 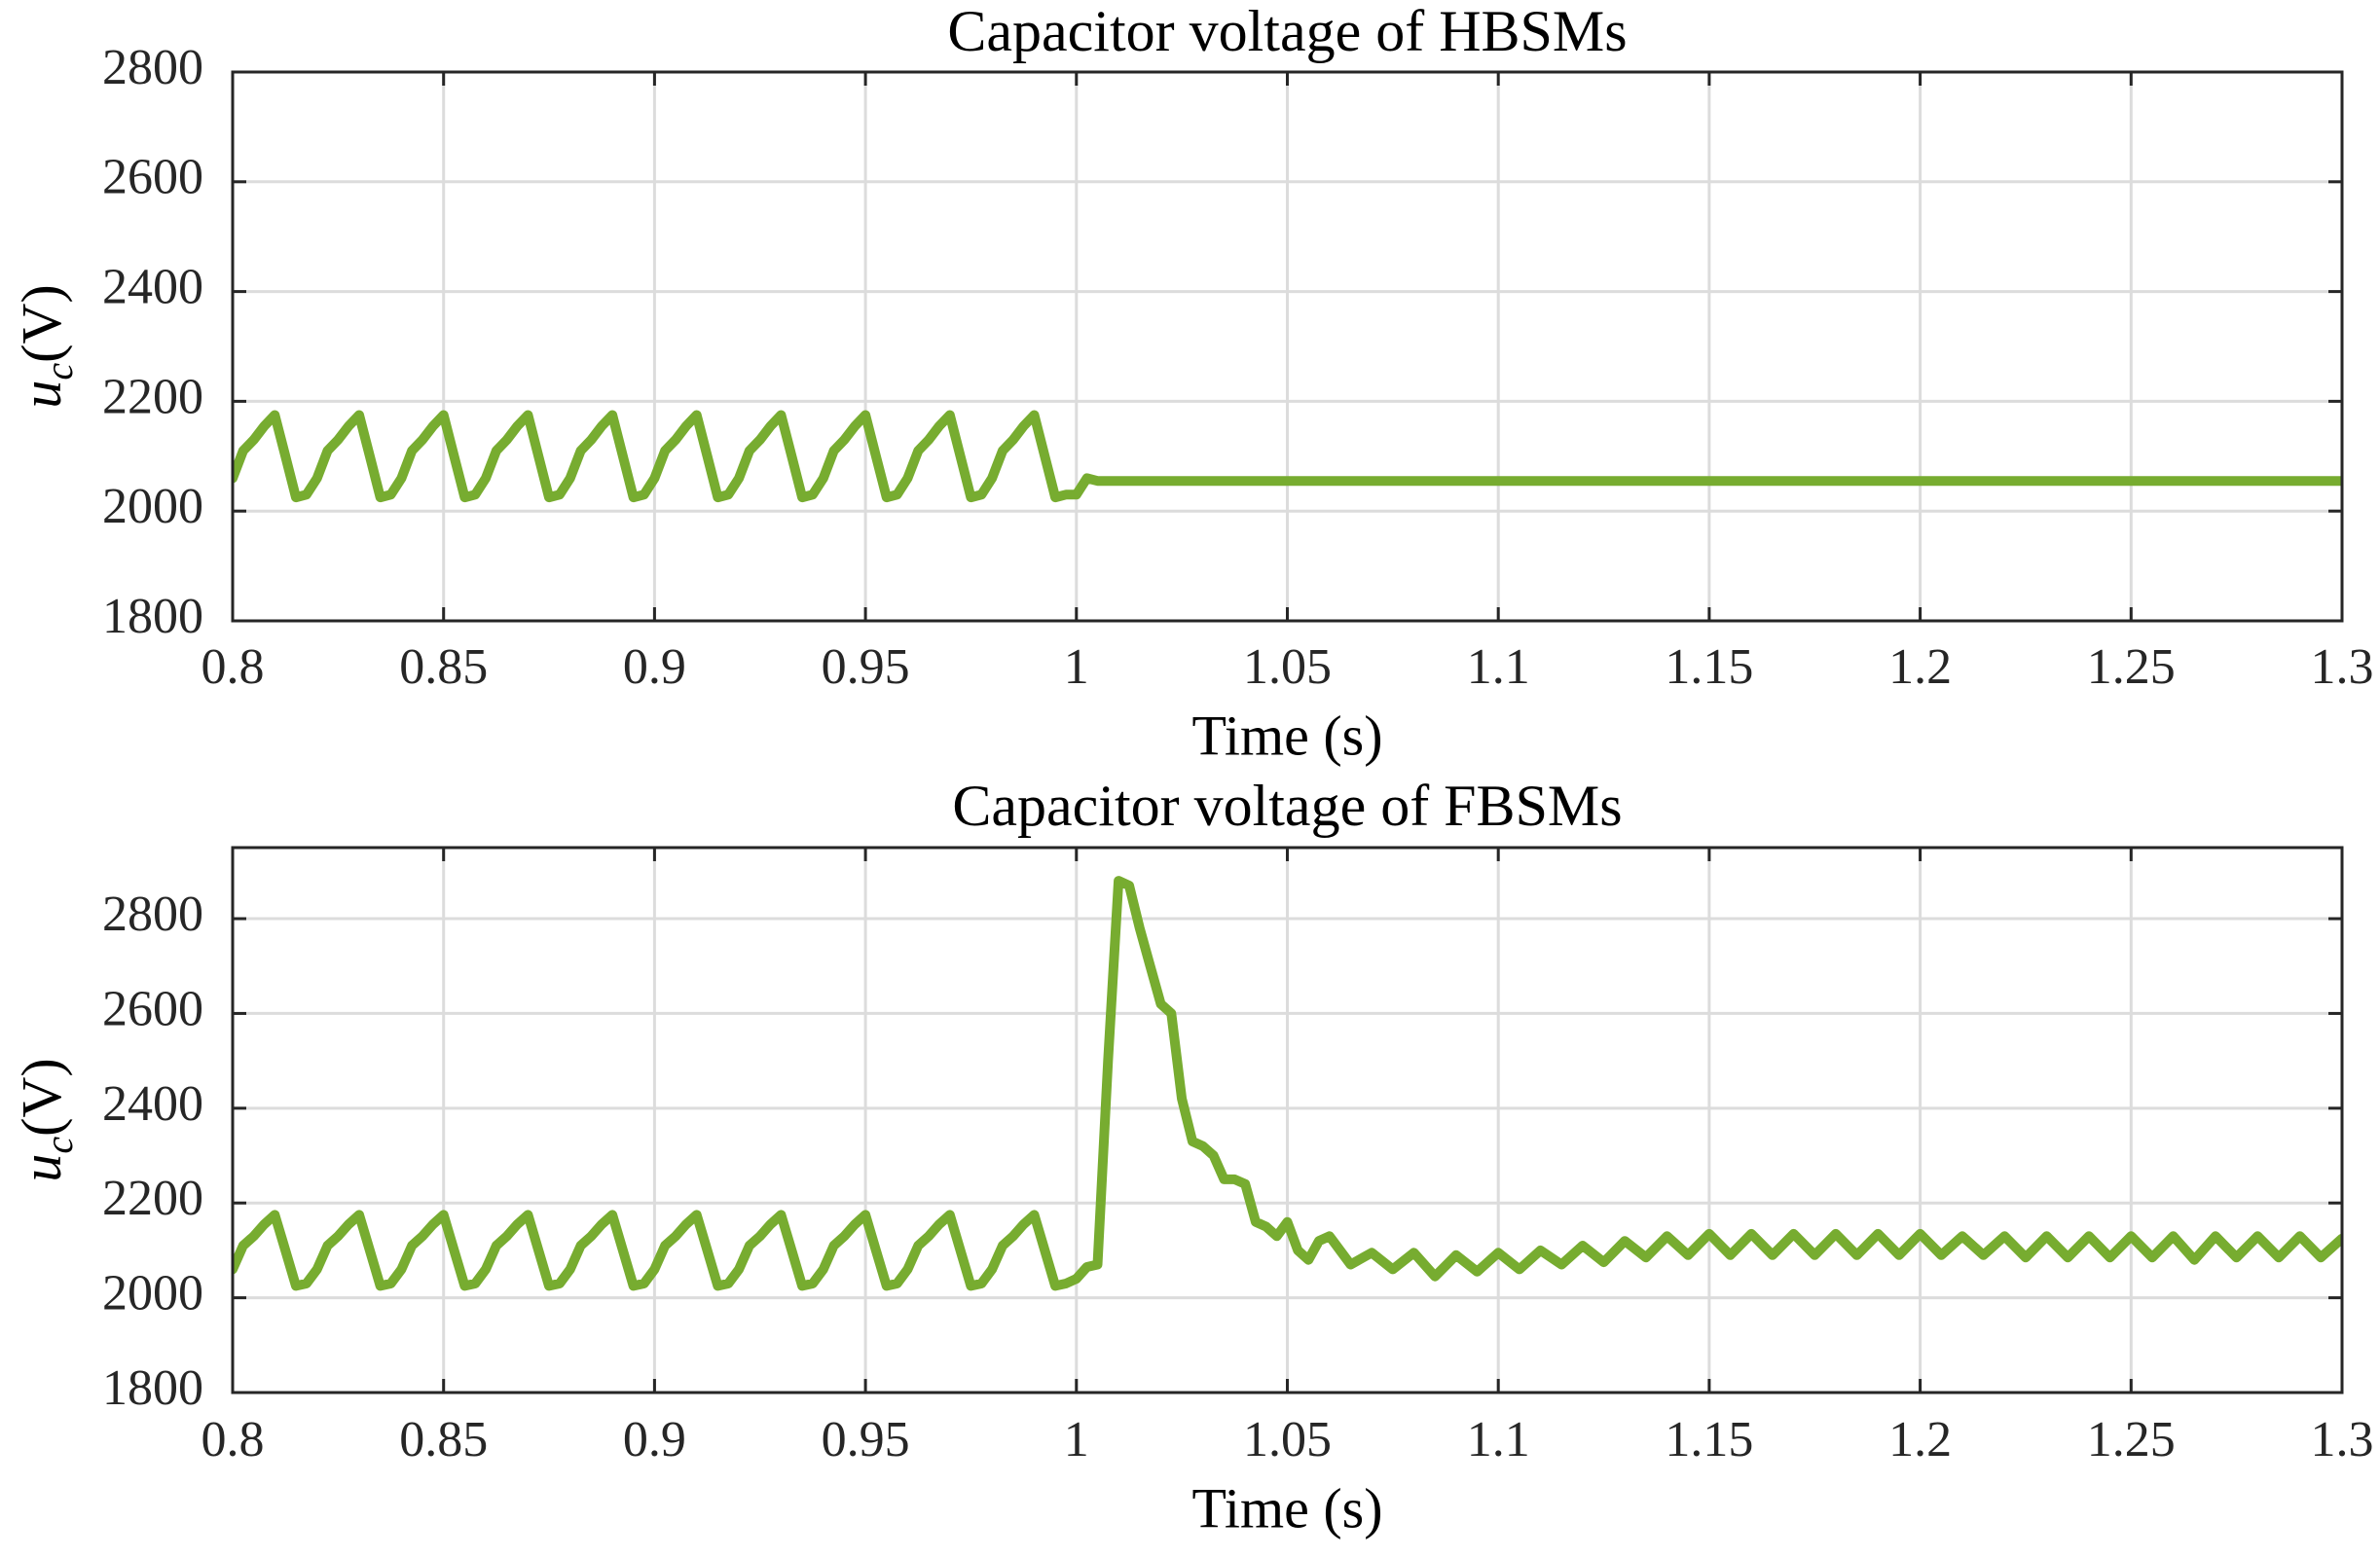 I want to click on chart-title: Capacitor voltage of HBSMs, so click(x=1287, y=32).